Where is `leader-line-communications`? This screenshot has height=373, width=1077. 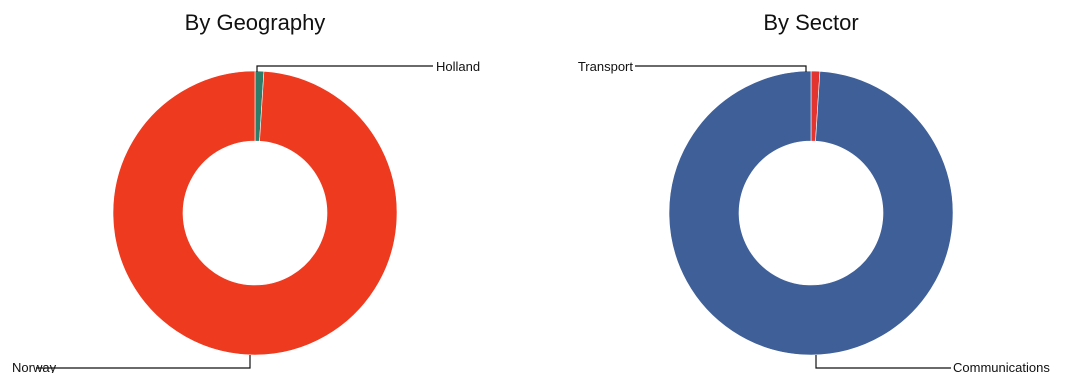 leader-line-communications is located at coordinates (883, 362).